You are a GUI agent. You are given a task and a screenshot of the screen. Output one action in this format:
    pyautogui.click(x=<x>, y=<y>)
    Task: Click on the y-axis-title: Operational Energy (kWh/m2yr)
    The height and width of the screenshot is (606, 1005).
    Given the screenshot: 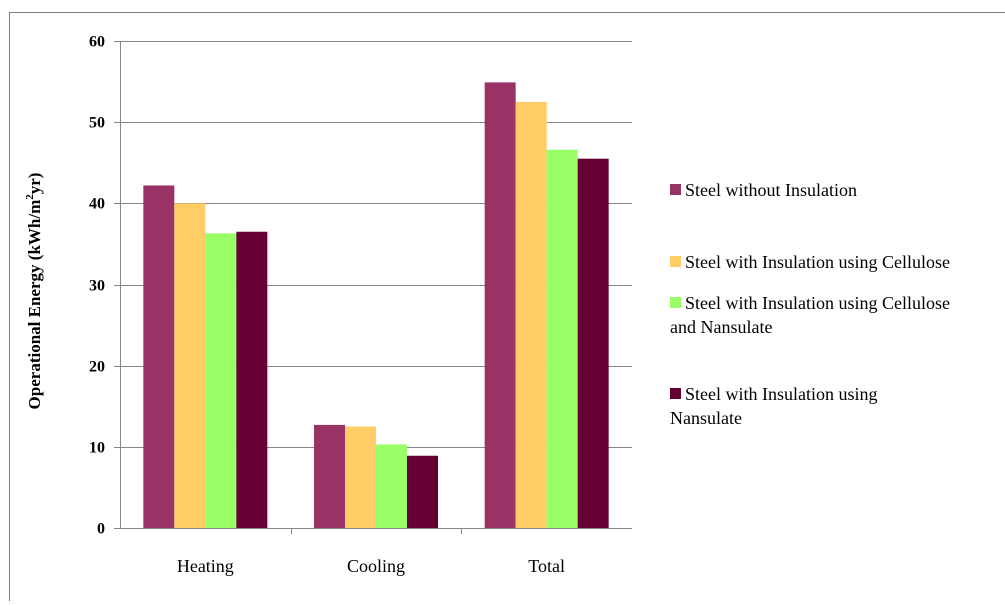 What is the action you would take?
    pyautogui.click(x=34, y=291)
    